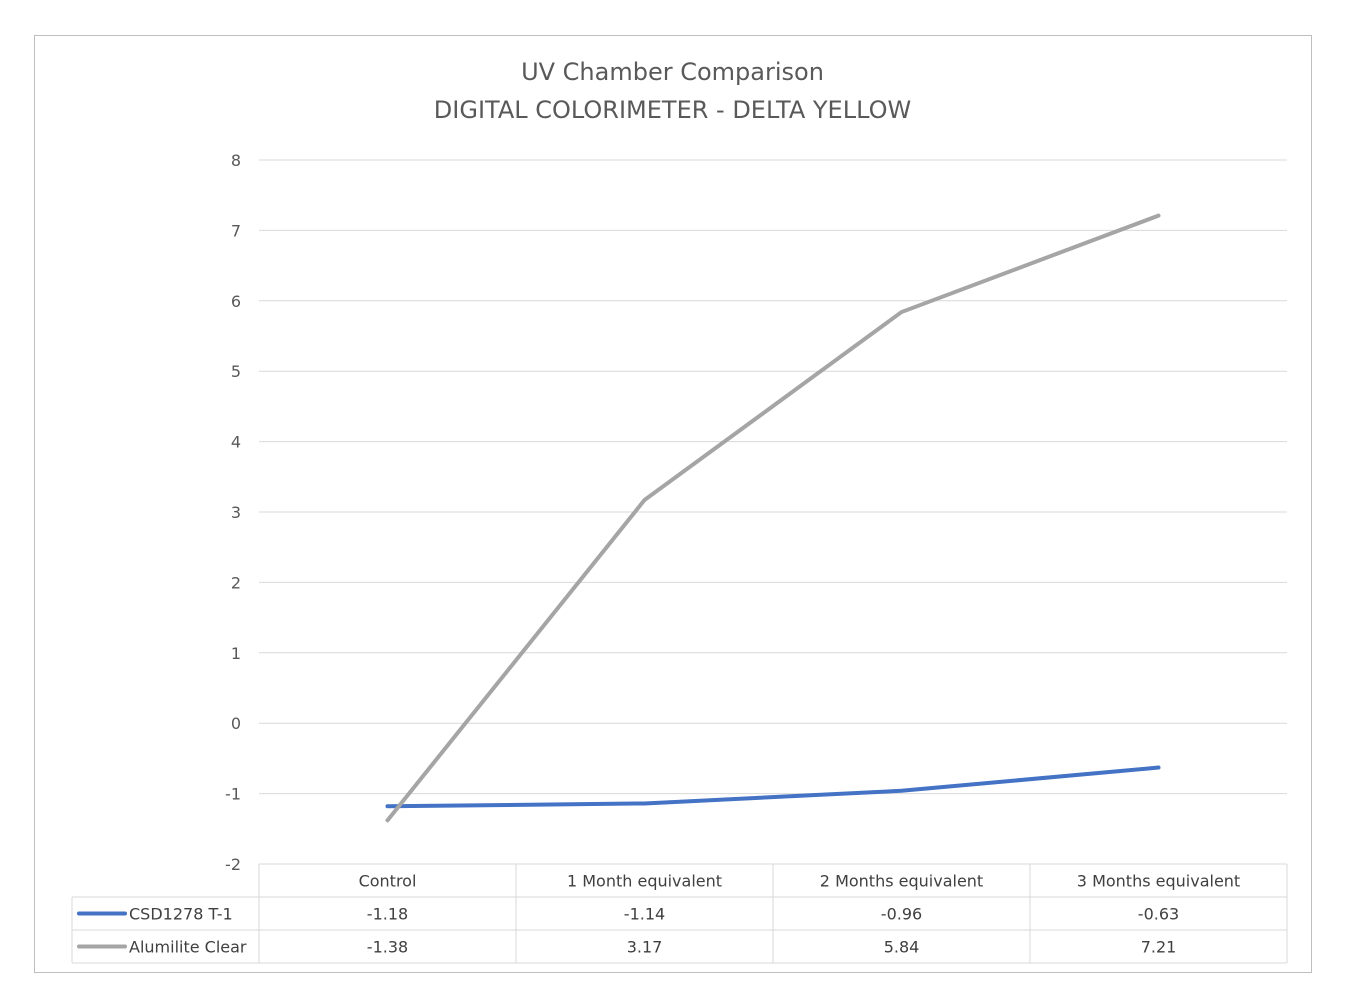 This screenshot has height=995, width=1345. Describe the element at coordinates (233, 794) in the screenshot. I see `y-tick-label: -1` at that location.